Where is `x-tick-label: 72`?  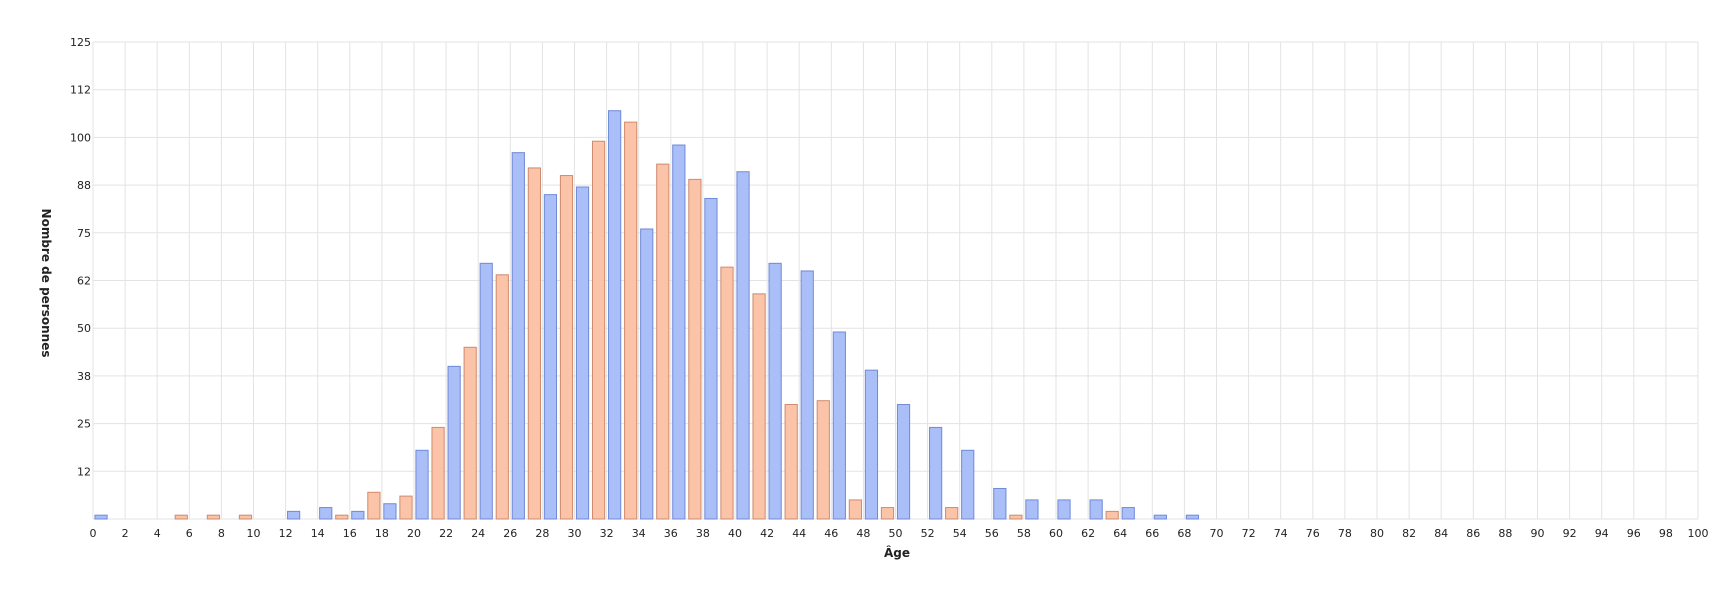 x-tick-label: 72 is located at coordinates (1249, 533).